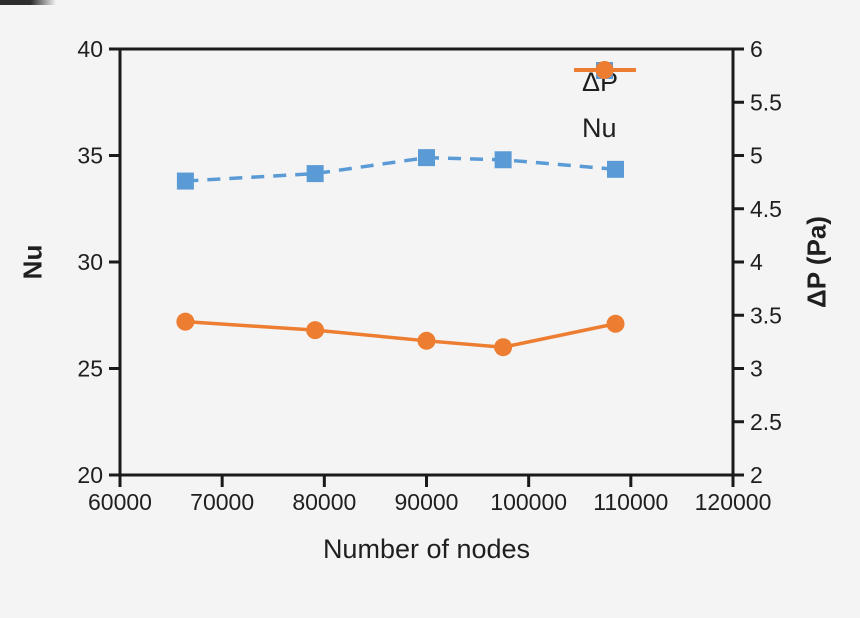 The height and width of the screenshot is (618, 860). What do you see at coordinates (756, 369) in the screenshot?
I see `right-axis-tick-label: 3` at bounding box center [756, 369].